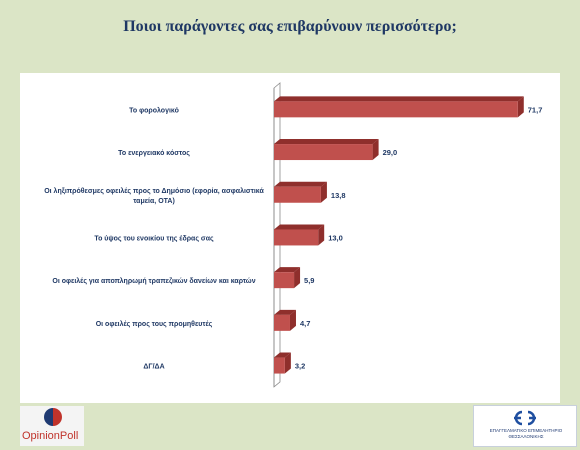 The width and height of the screenshot is (580, 450). Describe the element at coordinates (309, 280) in the screenshot. I see `data-label: 5,9` at that location.